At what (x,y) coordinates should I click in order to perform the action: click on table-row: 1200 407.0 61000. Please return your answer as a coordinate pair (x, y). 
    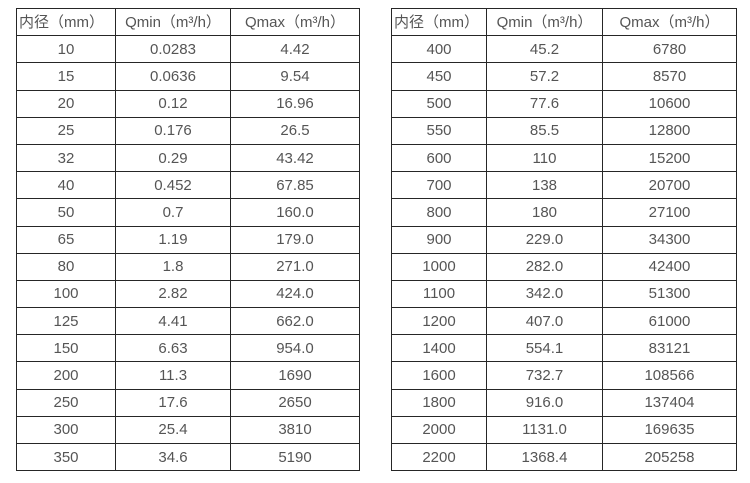
    Looking at the image, I should click on (564, 321).